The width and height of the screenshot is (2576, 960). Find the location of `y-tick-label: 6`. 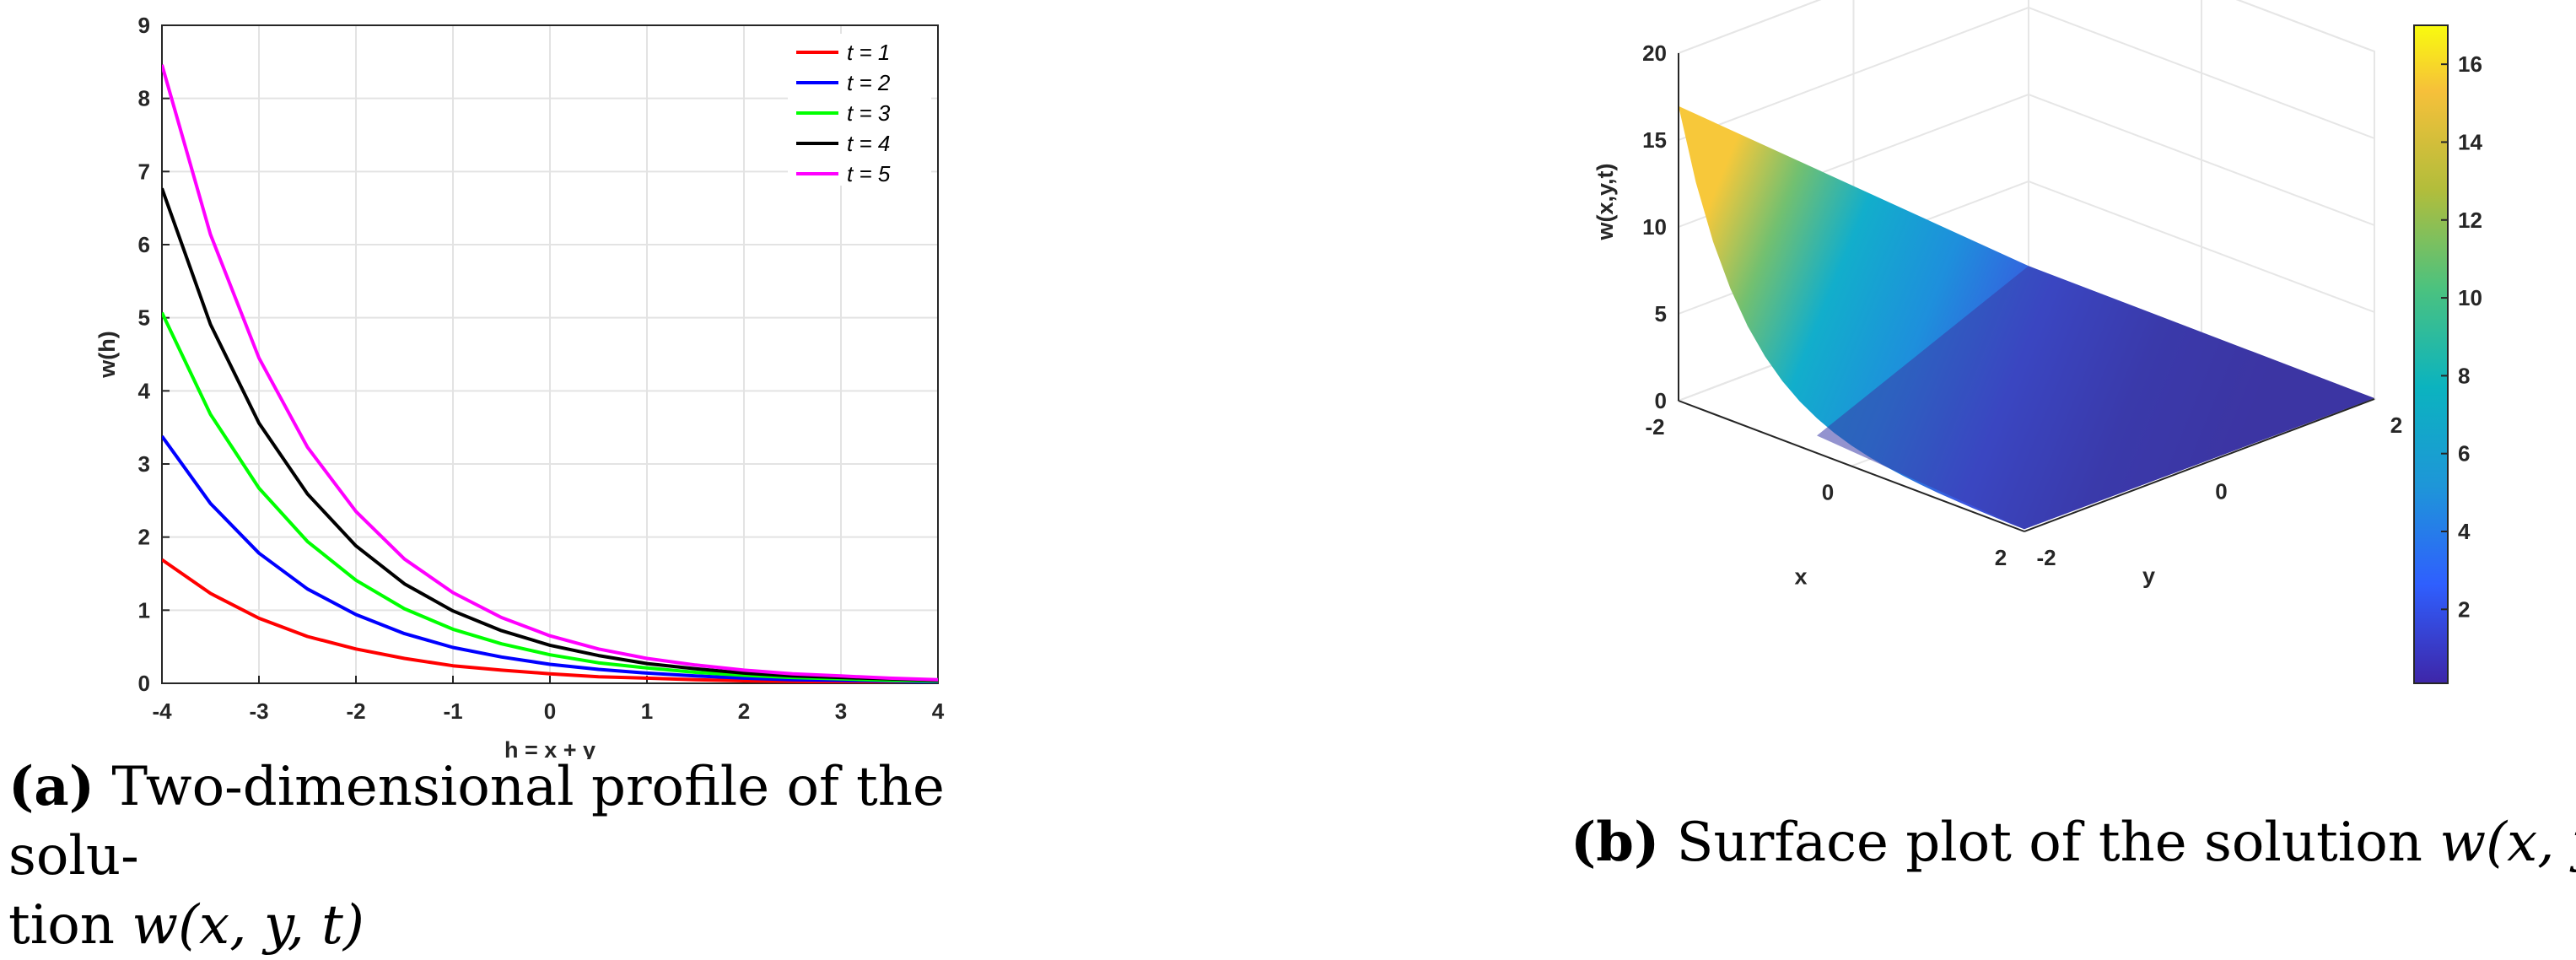

y-tick-label: 6 is located at coordinates (144, 244).